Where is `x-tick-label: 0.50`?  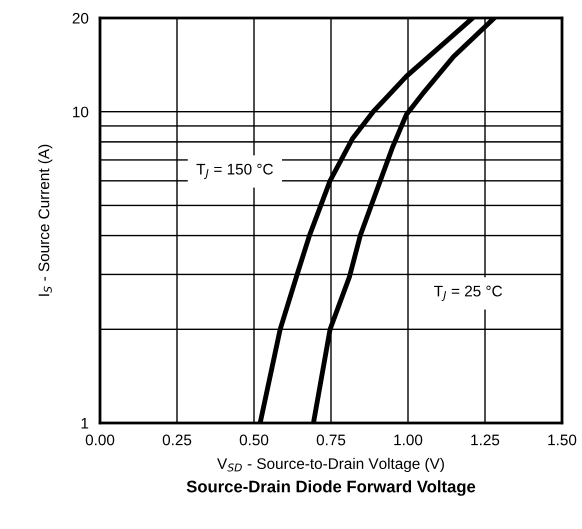 x-tick-label: 0.50 is located at coordinates (254, 440).